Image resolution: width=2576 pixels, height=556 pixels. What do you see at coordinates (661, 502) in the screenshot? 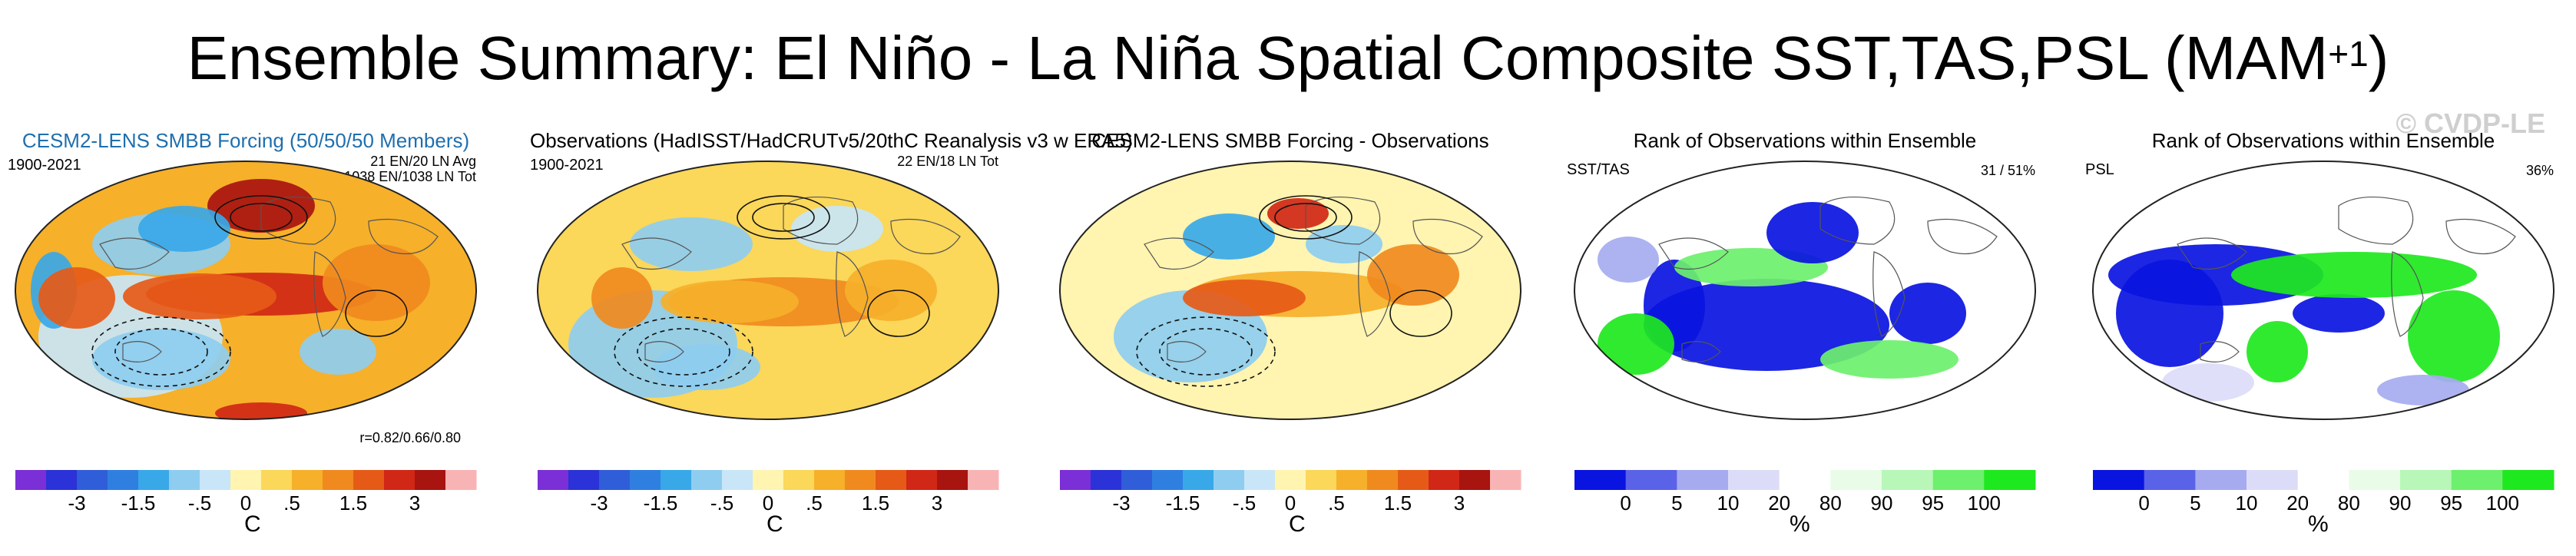
I see `colorbar-tick-label: -1.5` at bounding box center [661, 502].